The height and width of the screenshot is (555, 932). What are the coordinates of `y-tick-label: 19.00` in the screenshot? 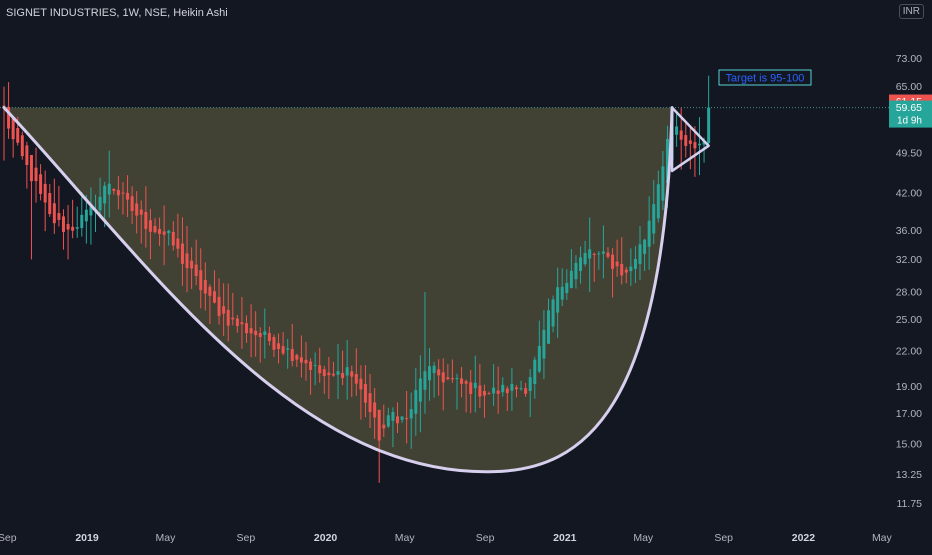 It's located at (909, 387).